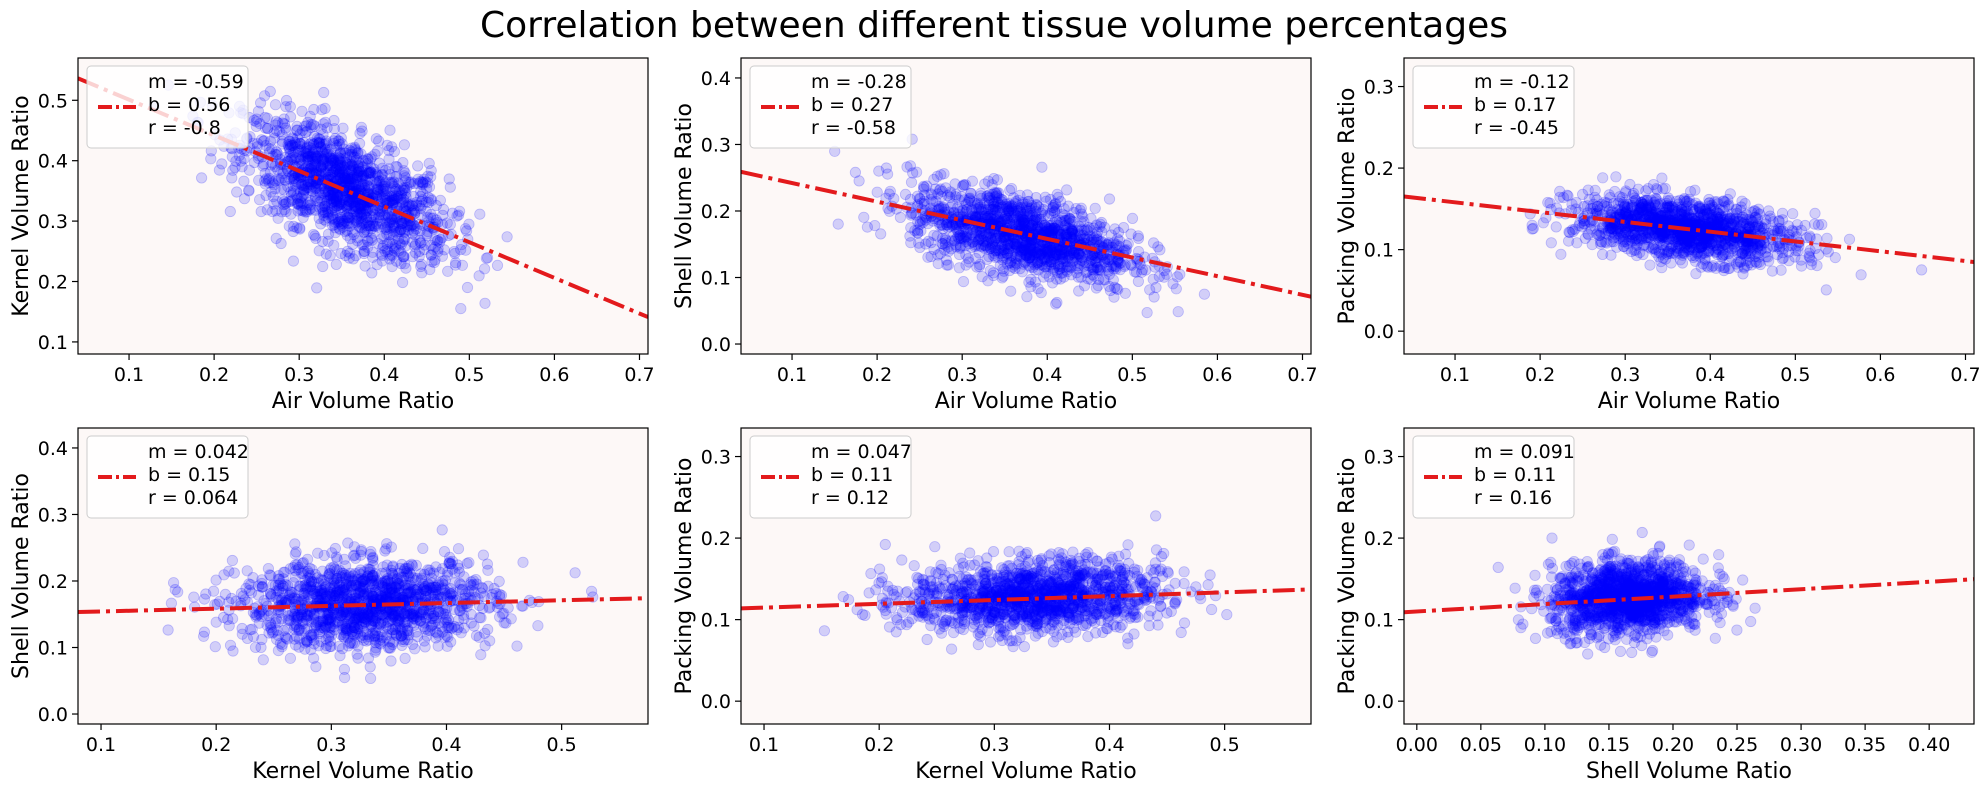 The height and width of the screenshot is (787, 1988). Describe the element at coordinates (1493, 107) in the screenshot. I see `legend: m = -0.12b = 0.17r = -0.45` at that location.